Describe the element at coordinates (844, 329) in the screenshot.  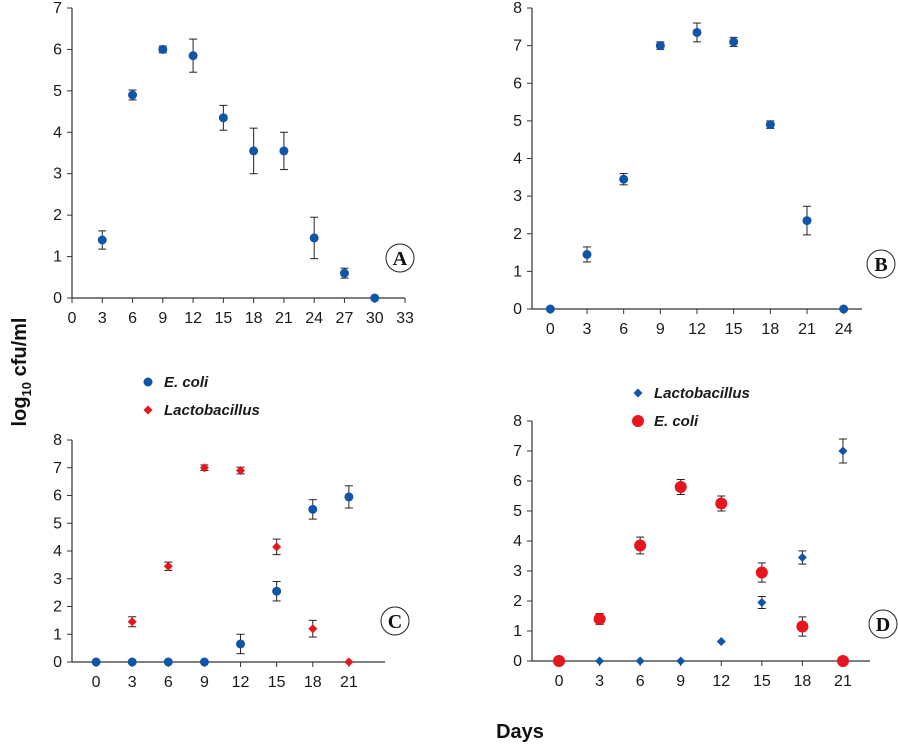
I see `x-tick-label: 24` at that location.